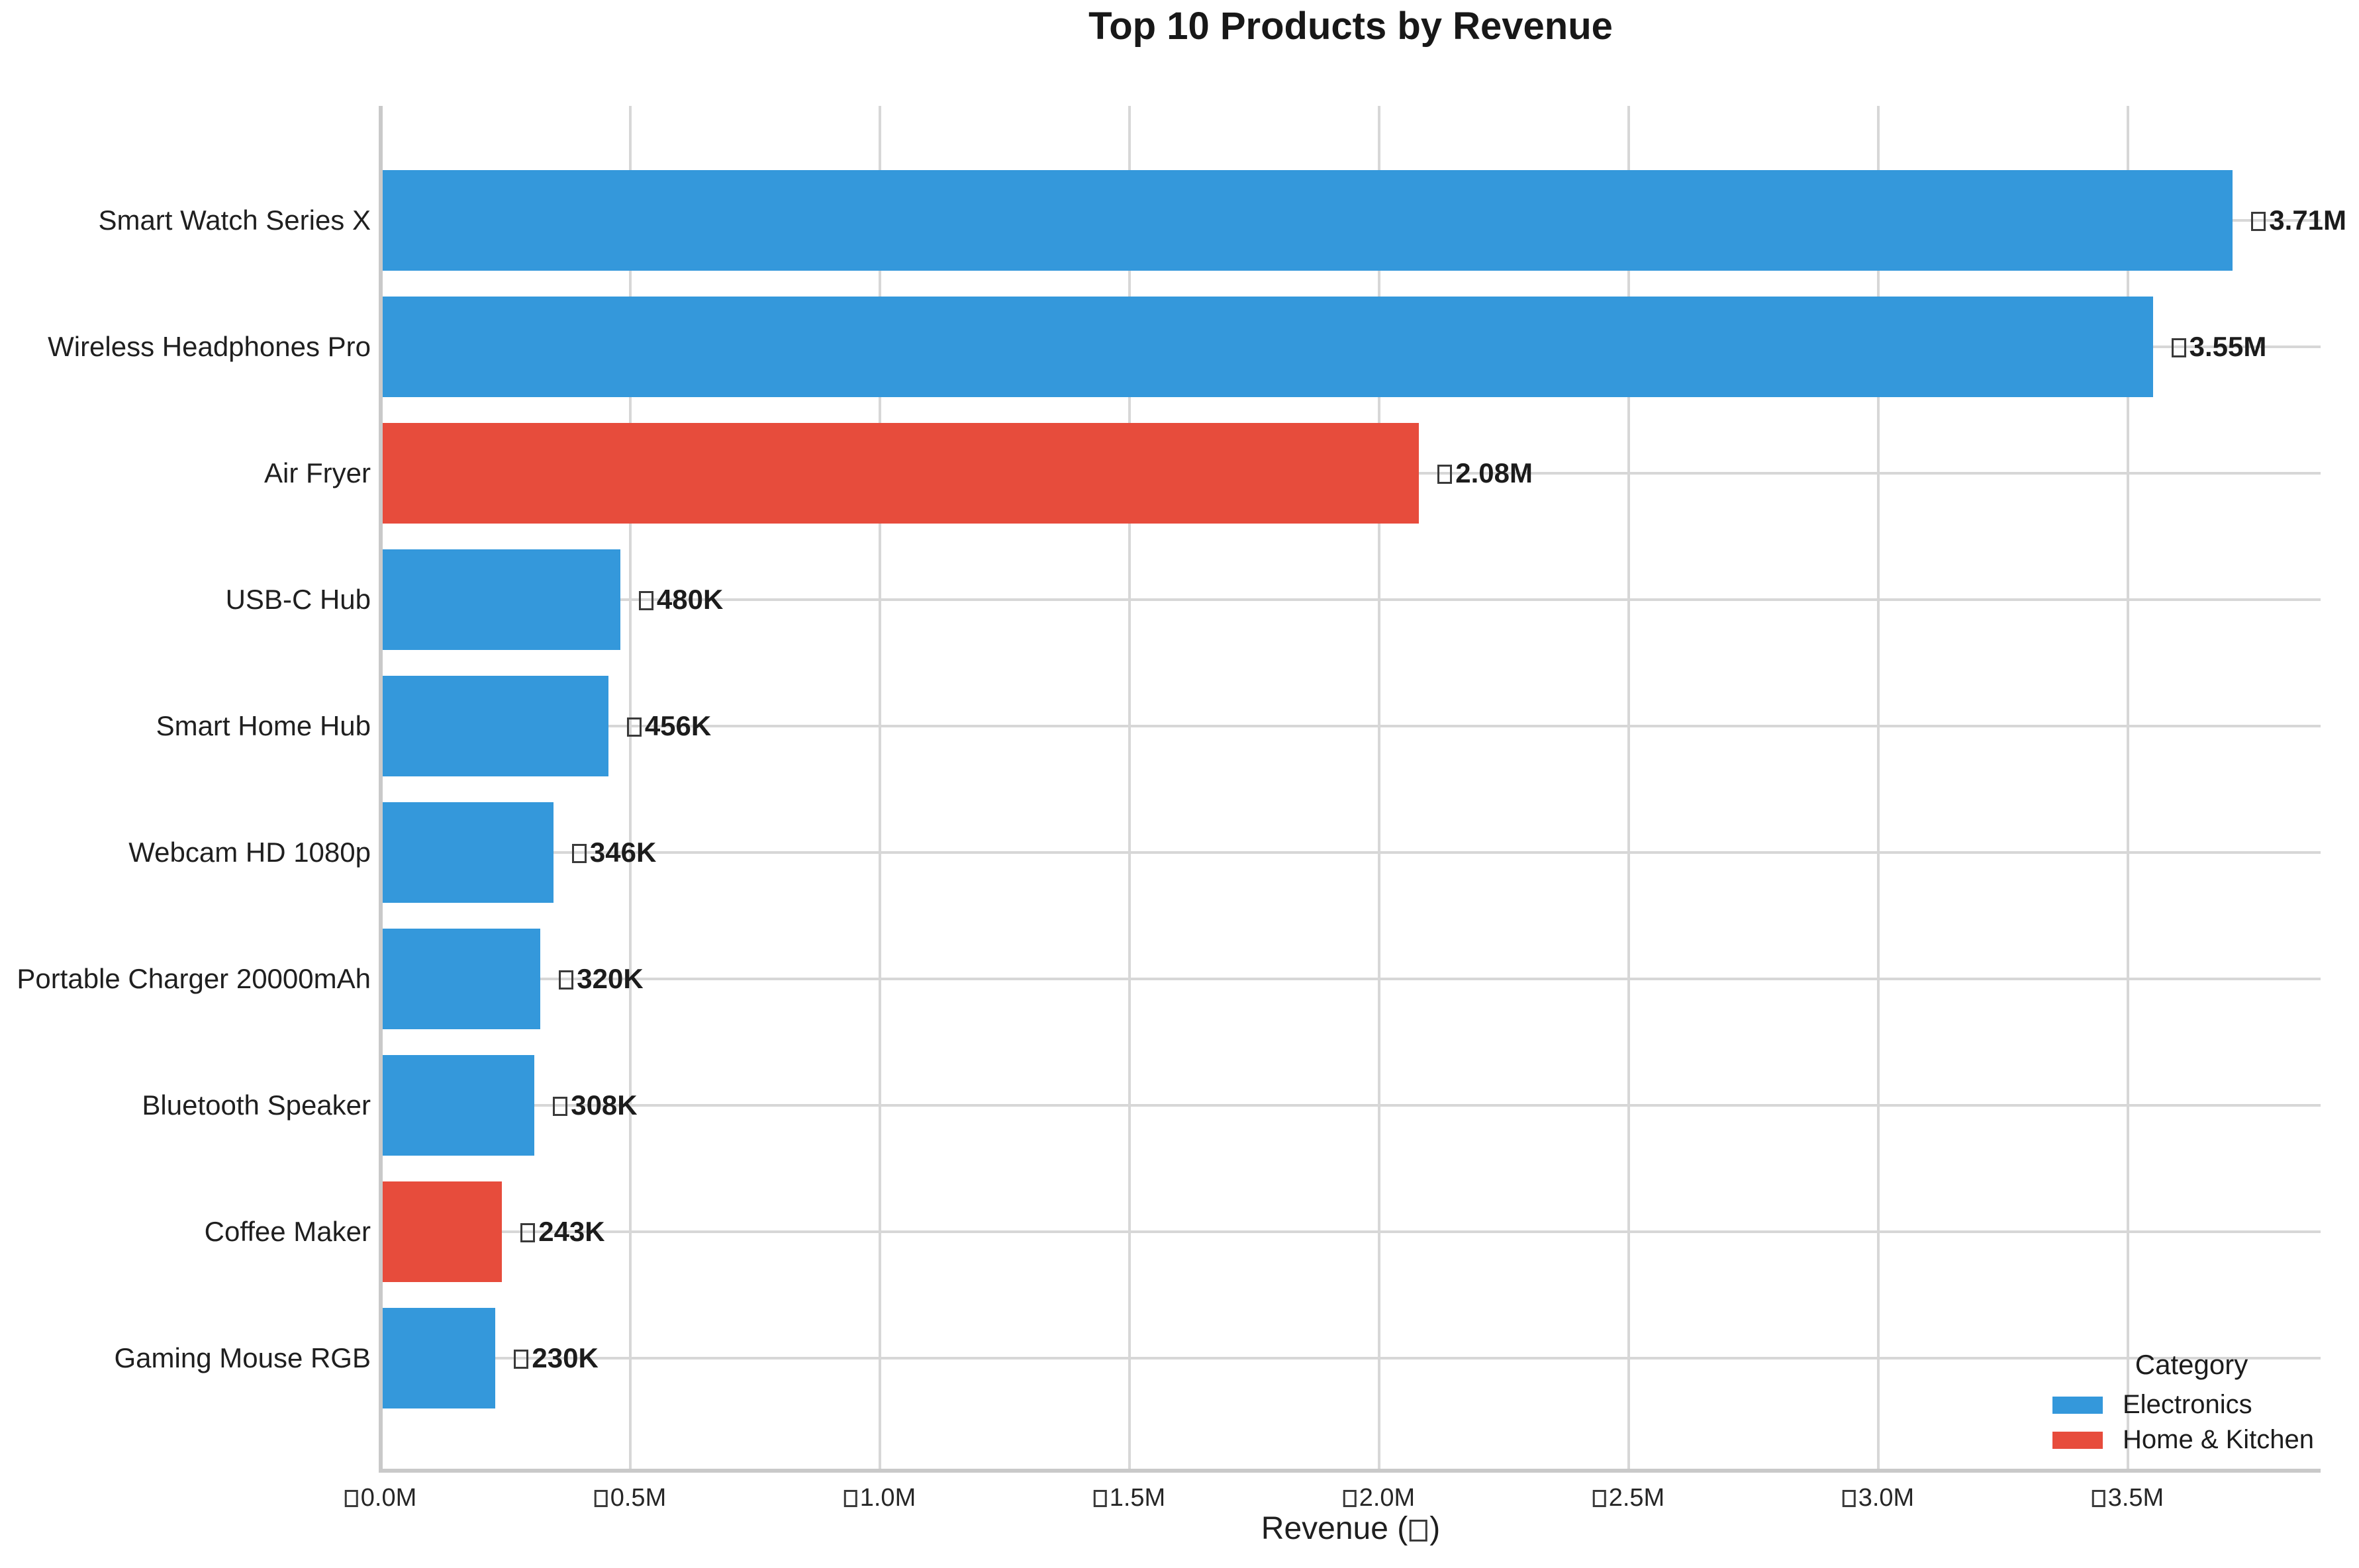  Describe the element at coordinates (2078, 1440) in the screenshot. I see `legend-swatch-home-kitchen` at that location.